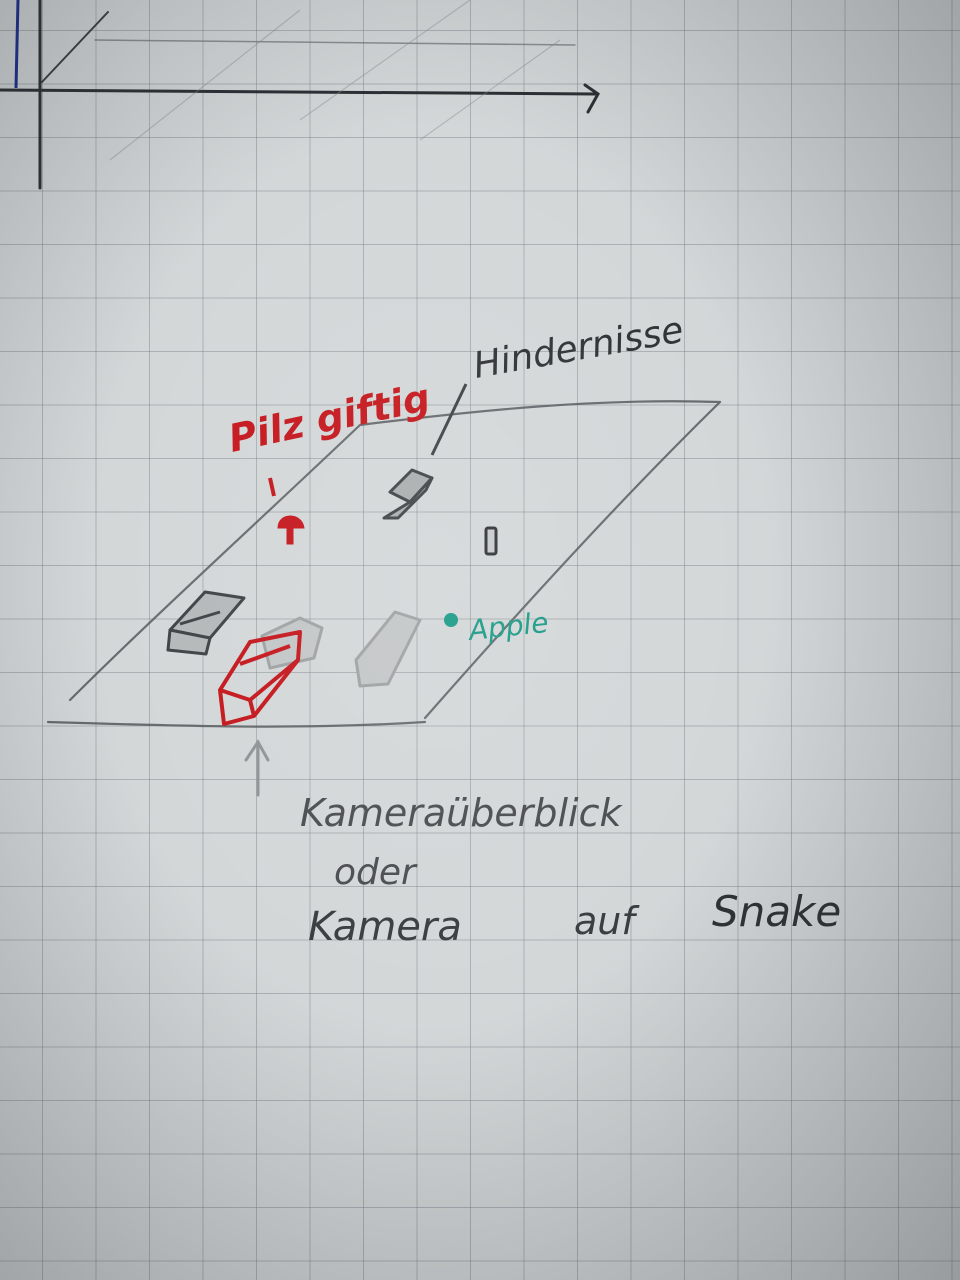  I want to click on camera-label-line3a: Kamera, so click(385, 927).